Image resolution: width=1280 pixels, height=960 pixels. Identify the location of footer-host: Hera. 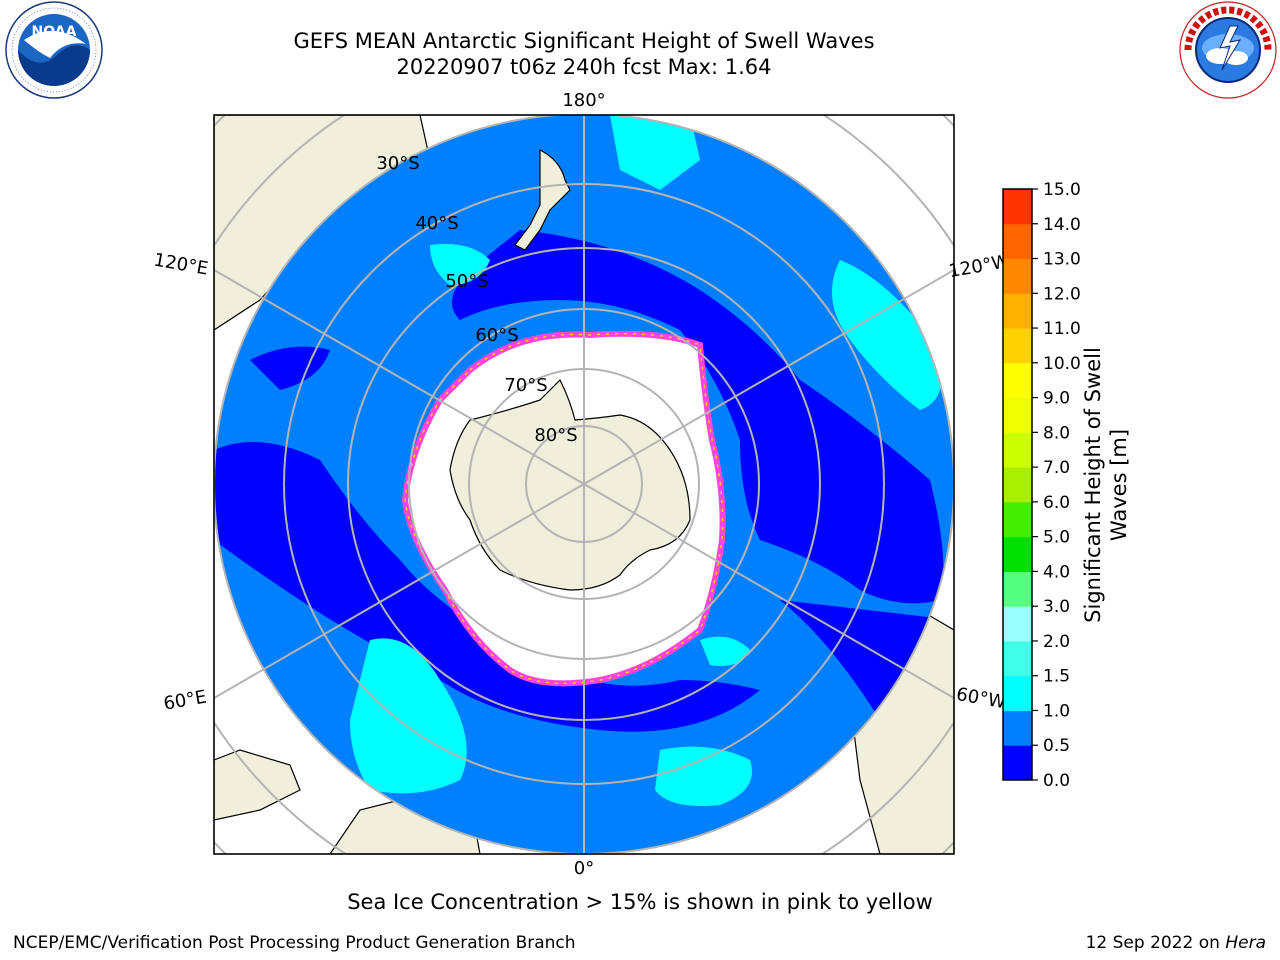
(1245, 943).